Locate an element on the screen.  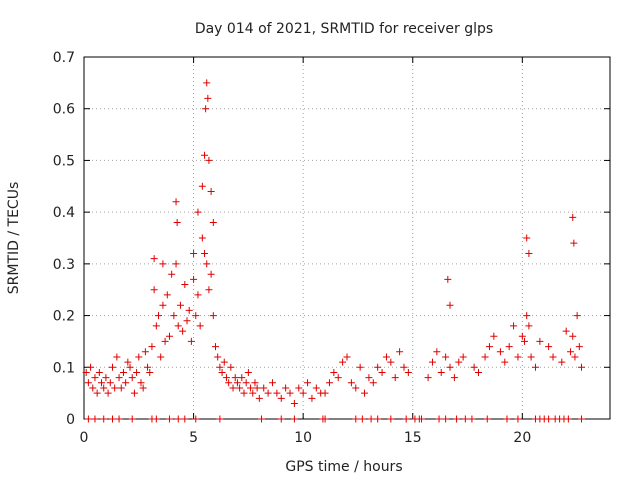
y-axis-label: SRMTID / TECUs is located at coordinates (14, 238).